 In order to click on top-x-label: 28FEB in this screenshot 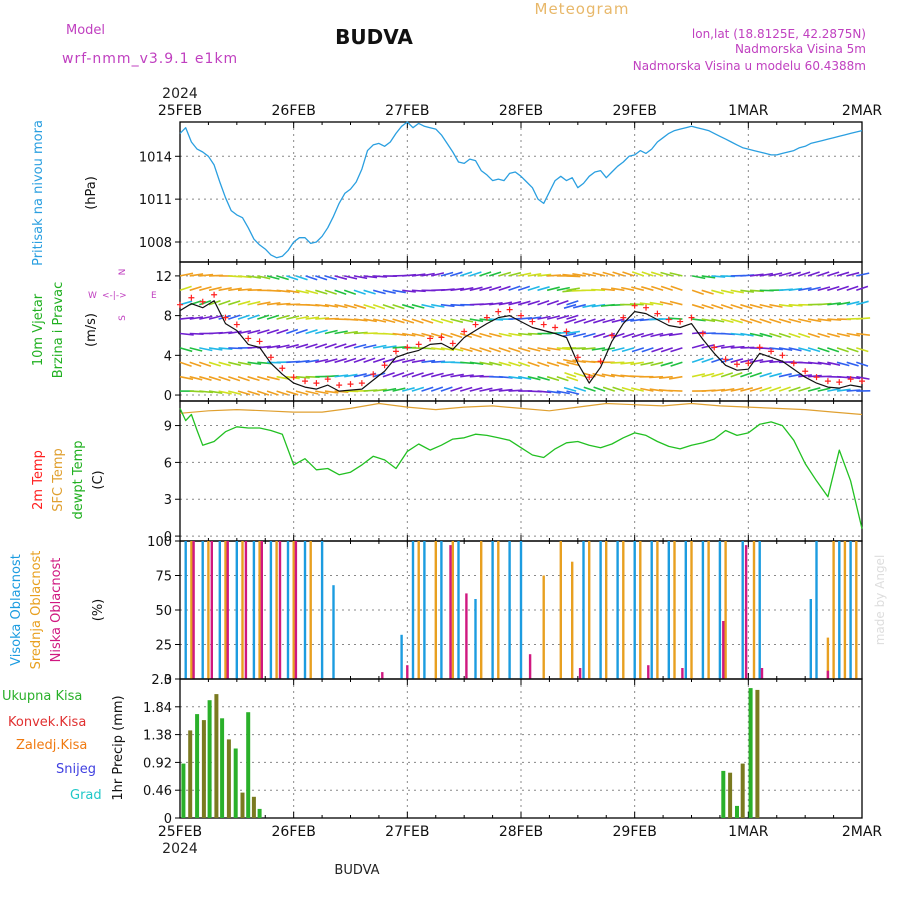, I will do `click(521, 111)`.